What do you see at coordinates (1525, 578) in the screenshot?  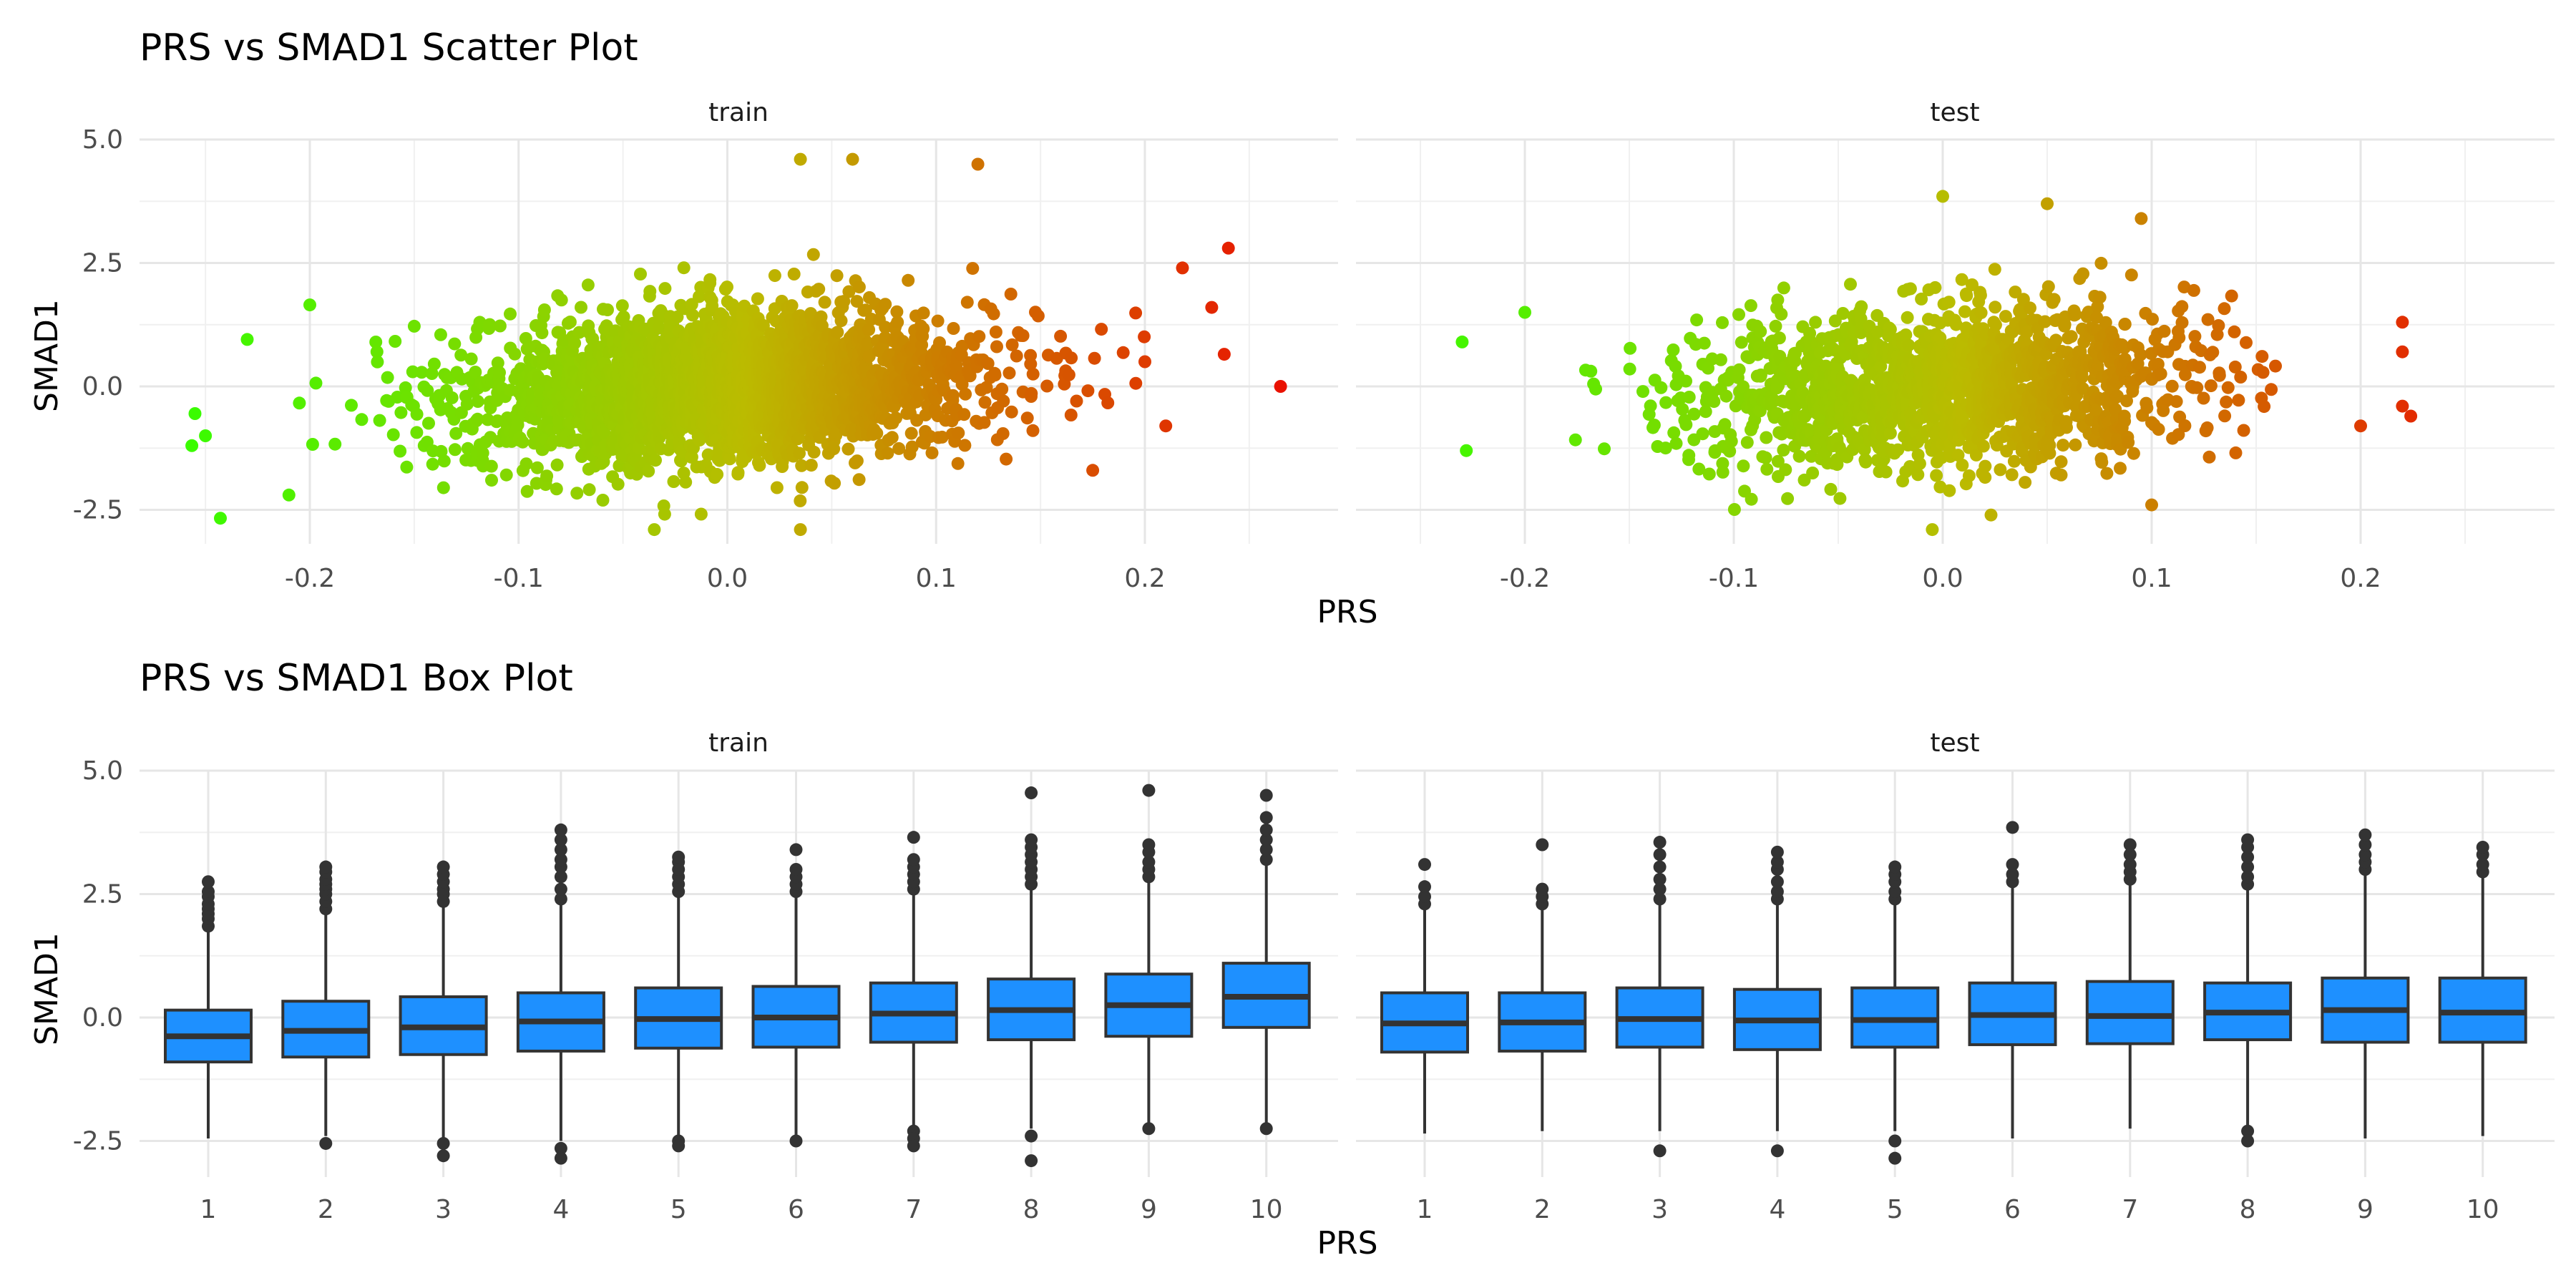 I see `scatter-test-xtick-label-0: -0.2` at bounding box center [1525, 578].